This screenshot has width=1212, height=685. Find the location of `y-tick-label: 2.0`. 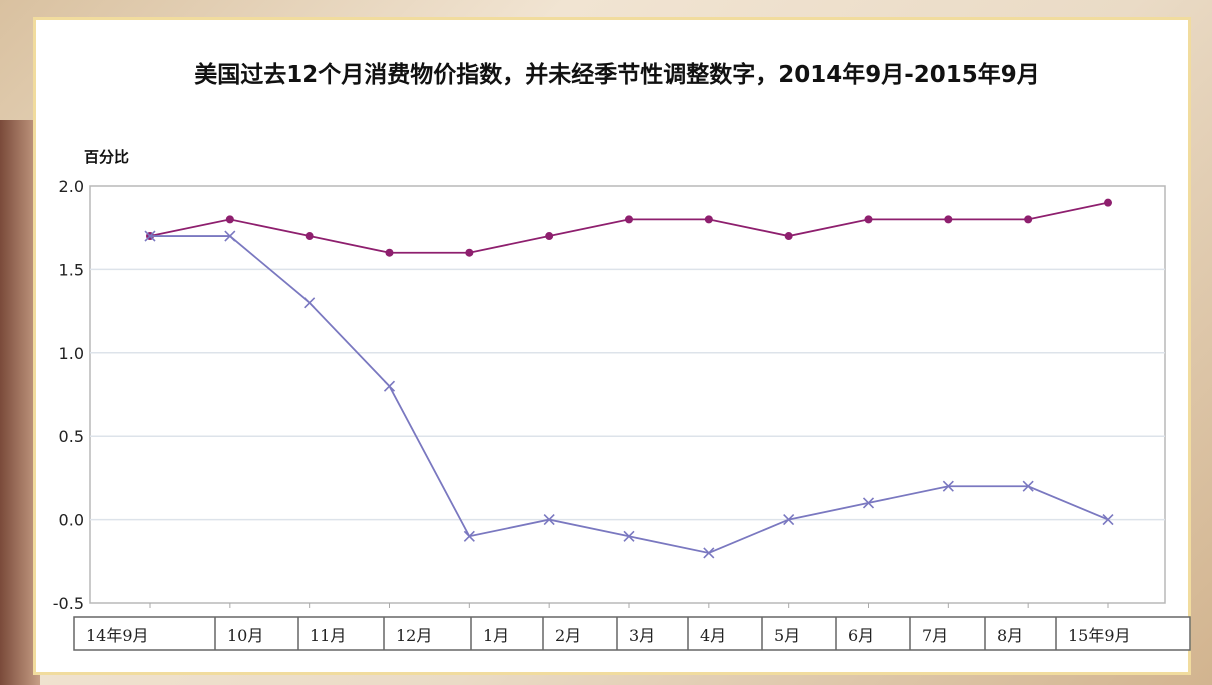

y-tick-label: 2.0 is located at coordinates (71, 186).